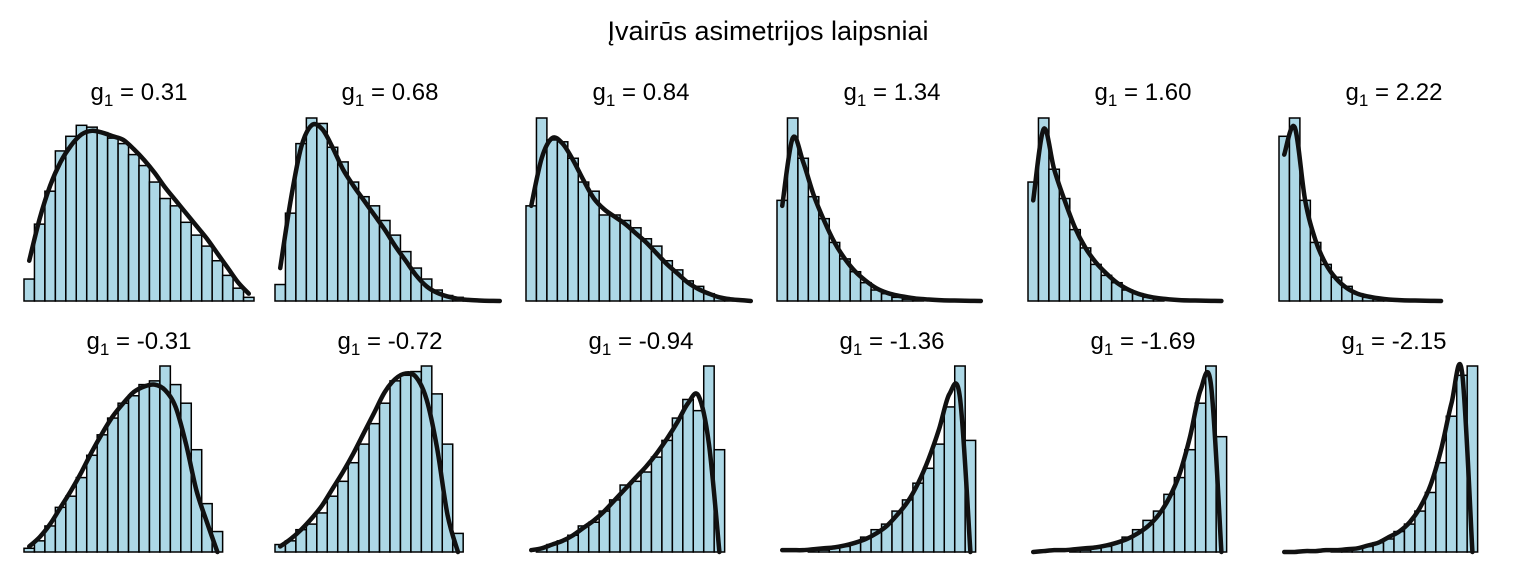 This screenshot has width=1536, height=576. I want to click on title-value: = -1.69, so click(1154, 341).